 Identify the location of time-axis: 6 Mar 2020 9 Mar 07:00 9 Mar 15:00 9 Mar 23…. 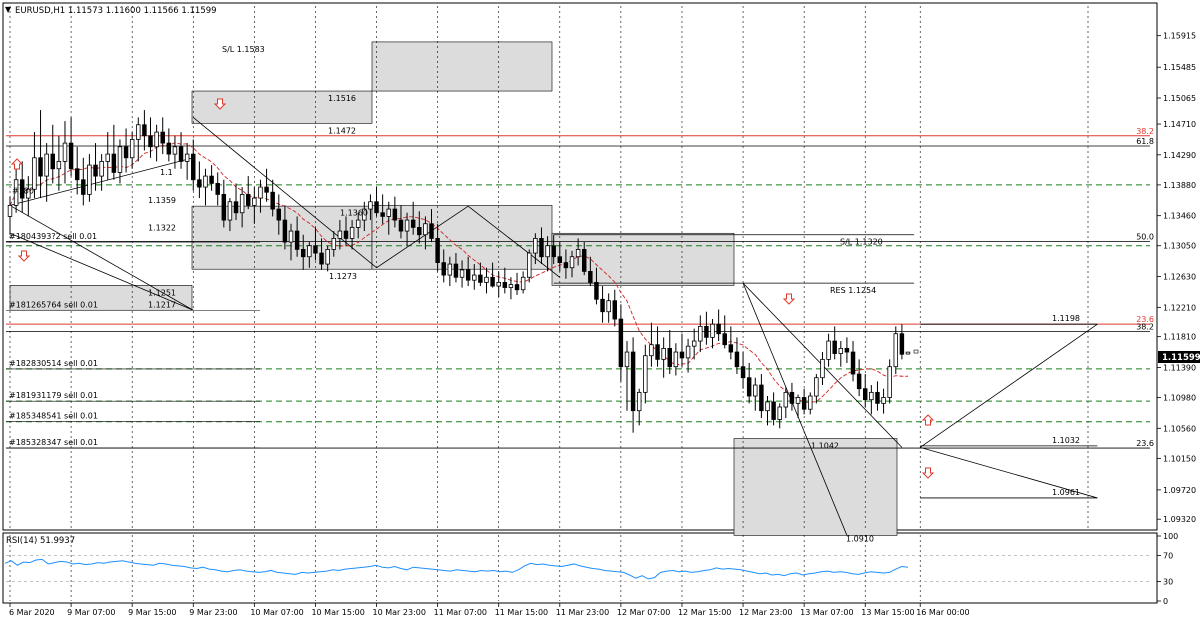
(489, 610).